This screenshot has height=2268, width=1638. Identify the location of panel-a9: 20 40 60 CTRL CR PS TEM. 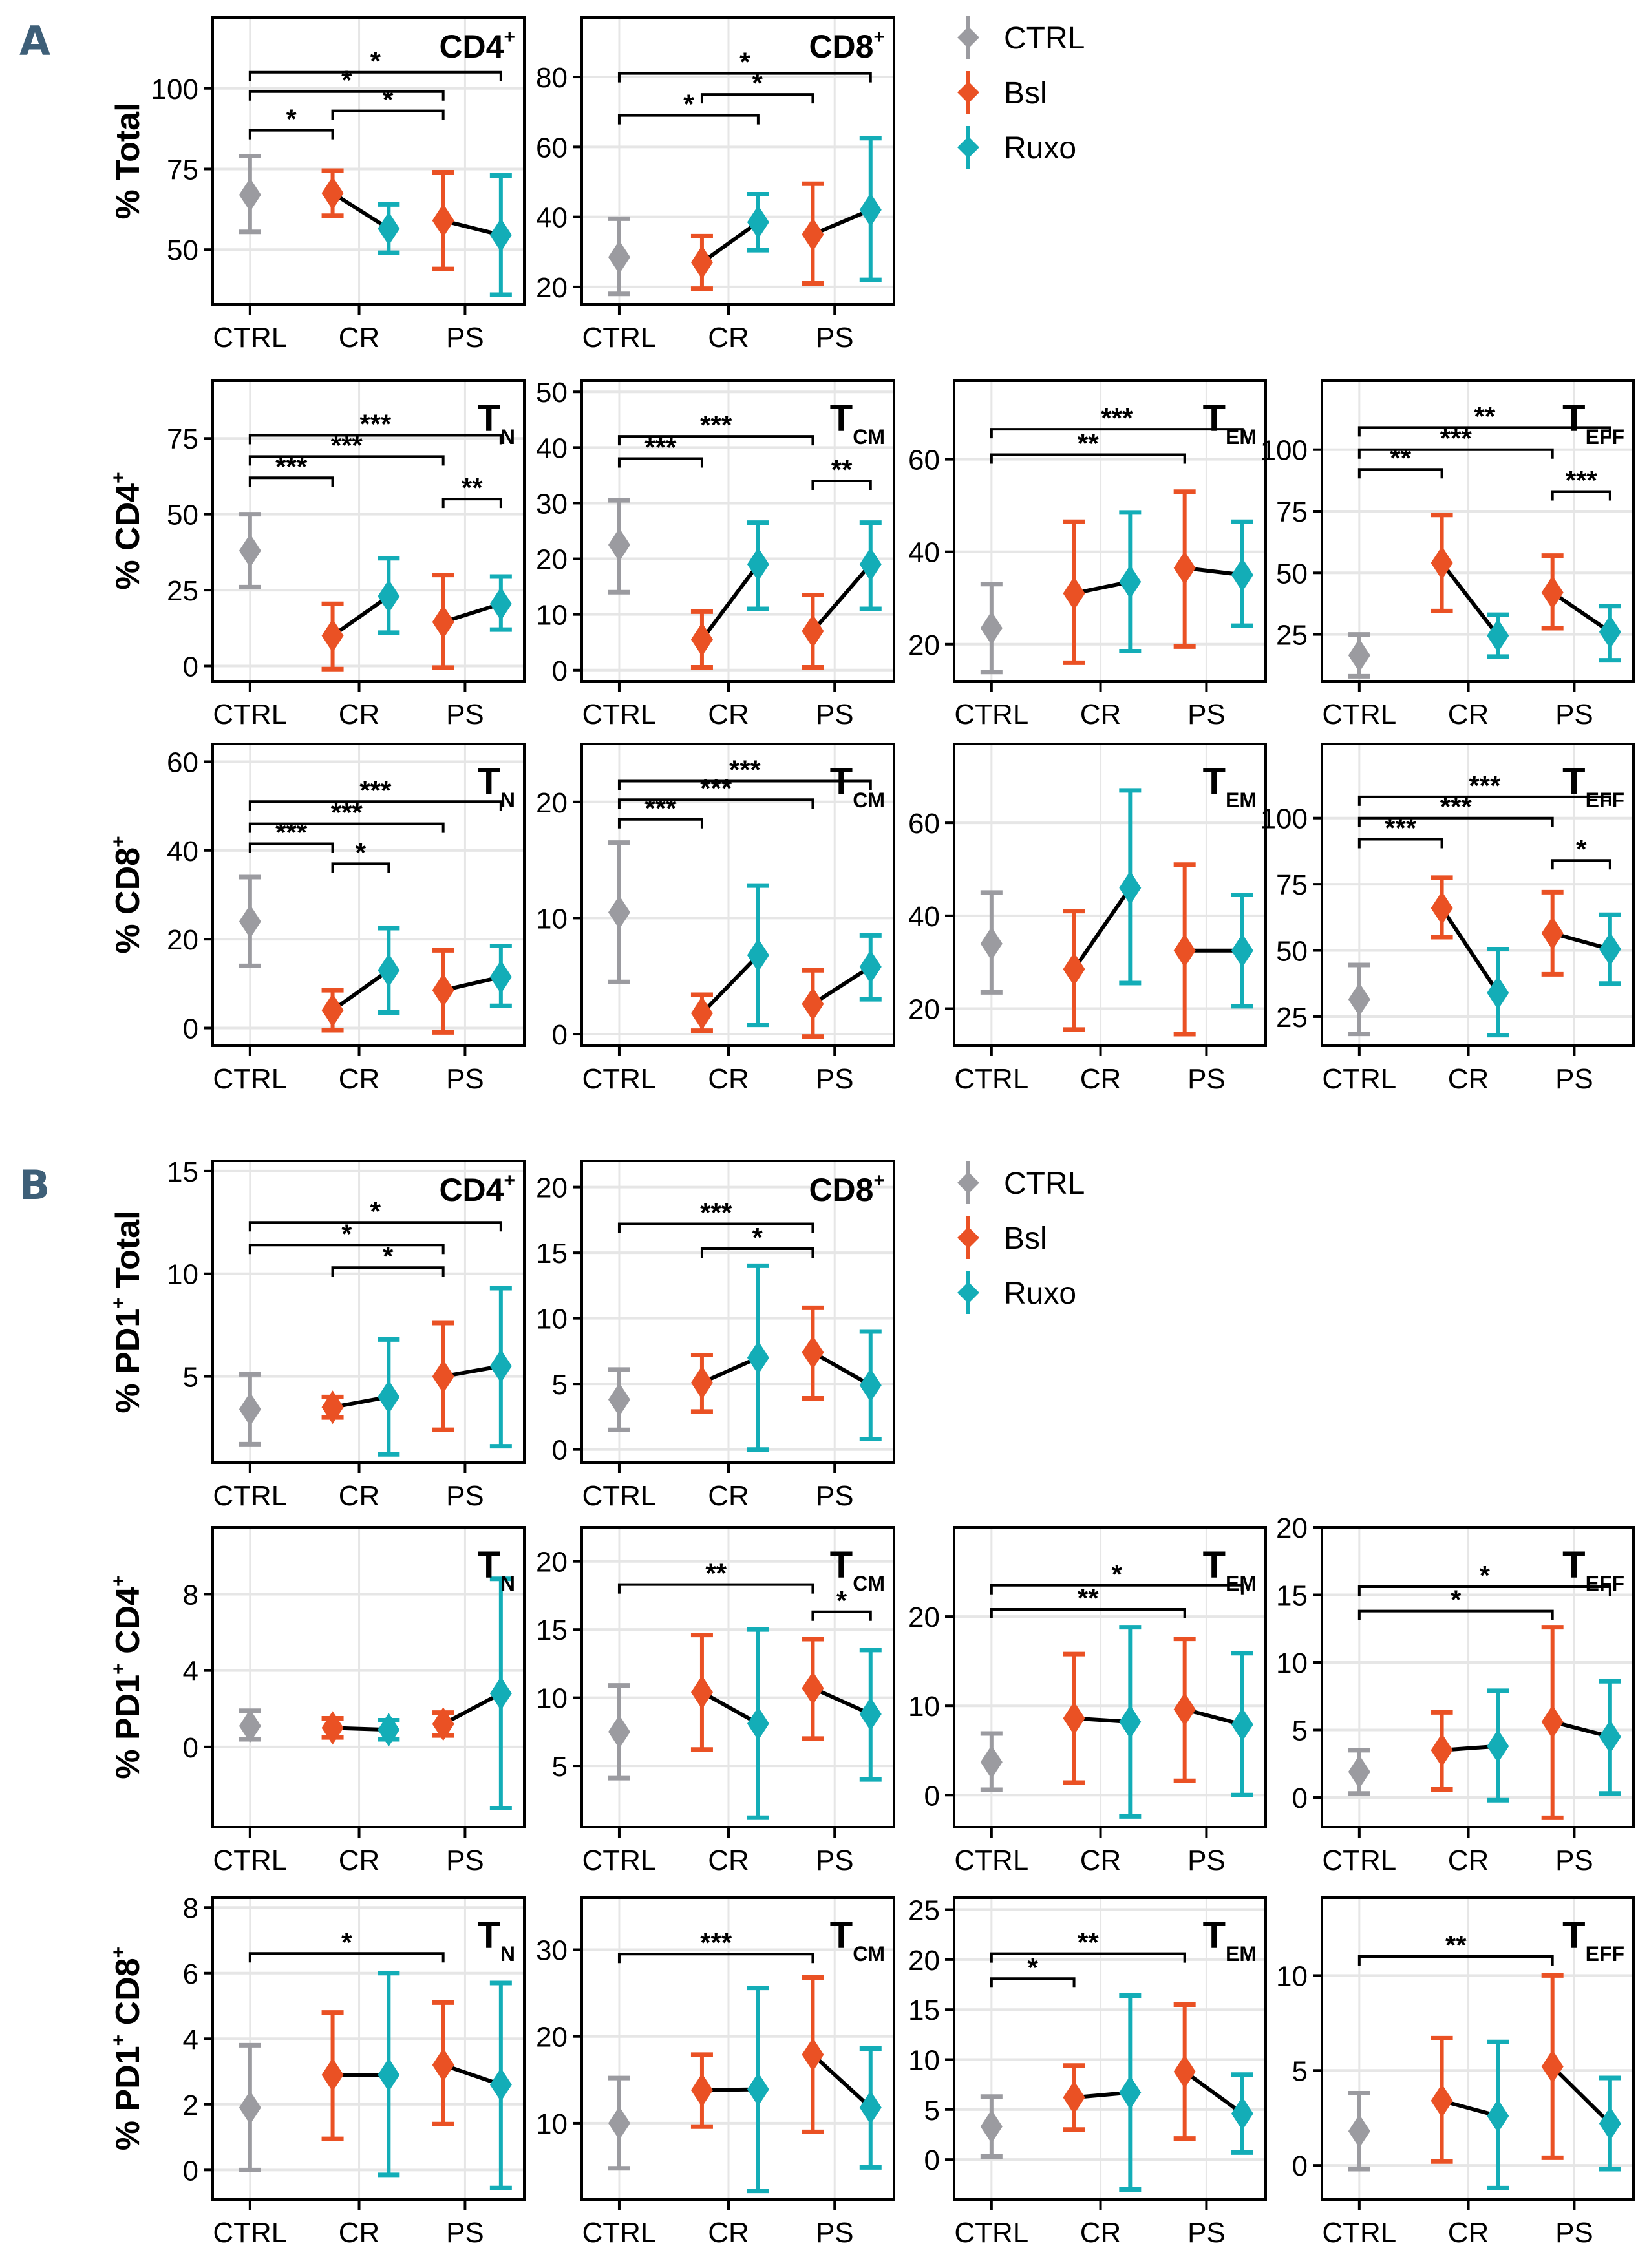
(1087, 919).